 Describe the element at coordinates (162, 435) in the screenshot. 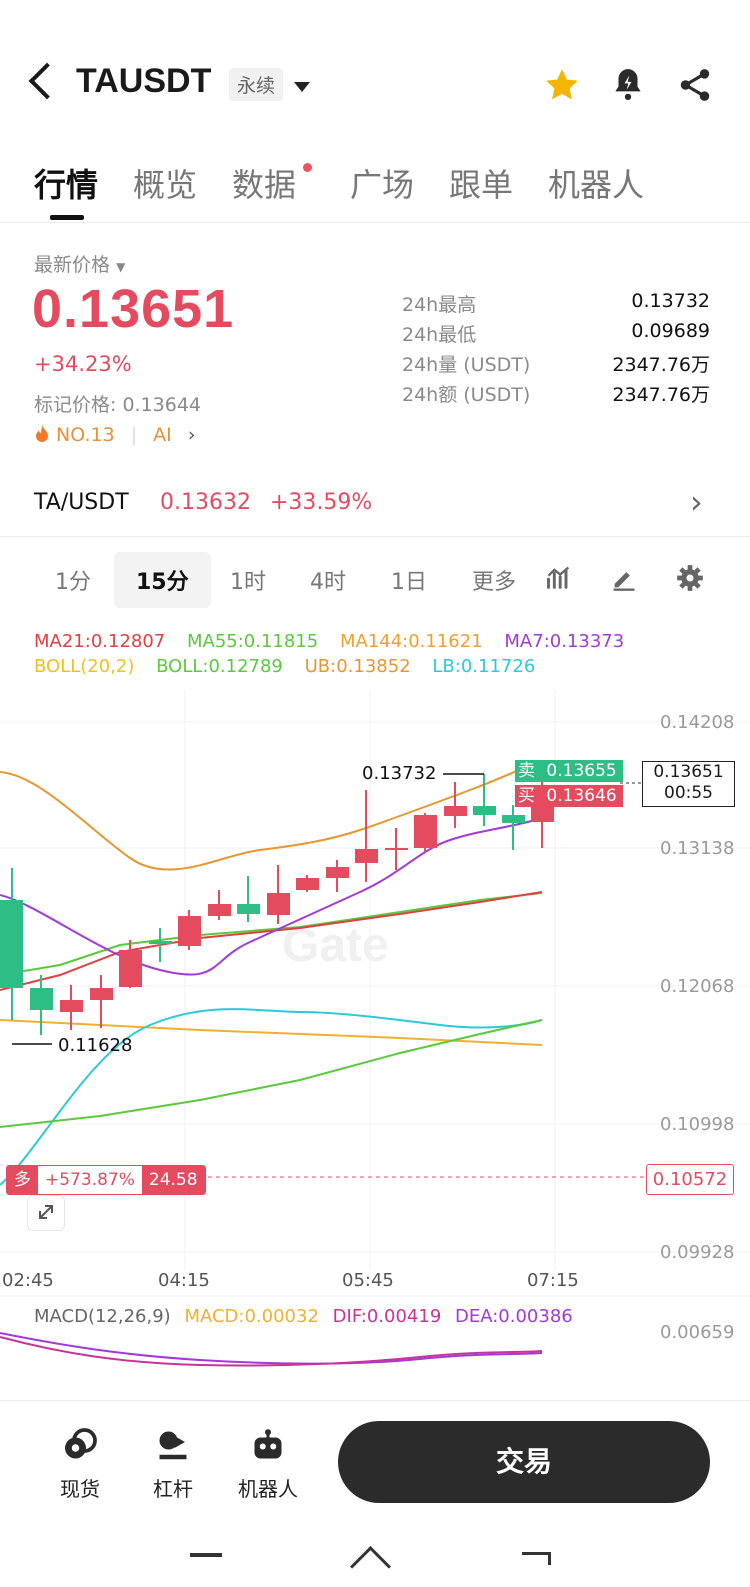

I see `ai-label: AI` at that location.